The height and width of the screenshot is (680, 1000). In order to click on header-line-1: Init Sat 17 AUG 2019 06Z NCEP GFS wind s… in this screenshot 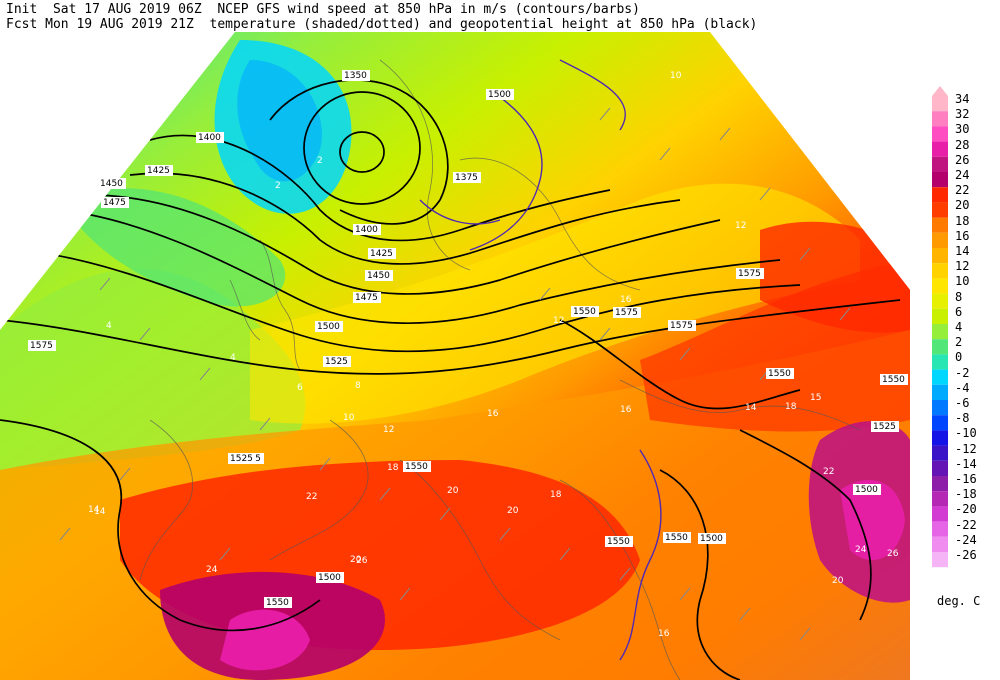, I will do `click(323, 9)`.